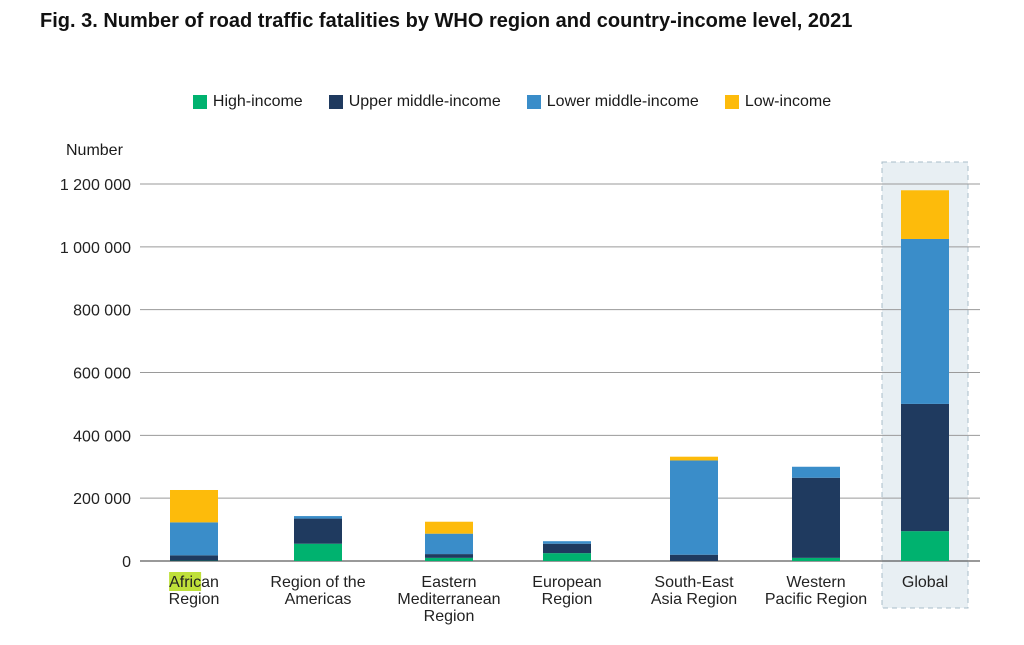  I want to click on legend-swatch-low-income, so click(731, 102).